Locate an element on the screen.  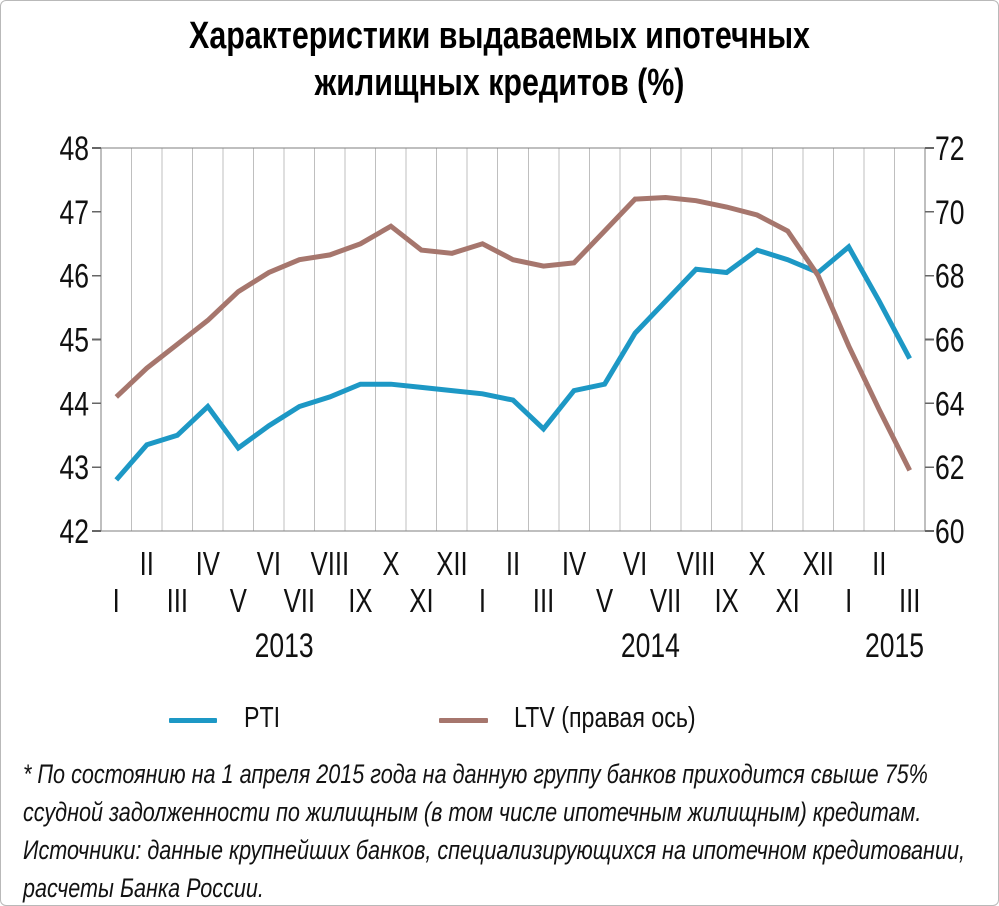
pti-legend-line is located at coordinates (193, 720).